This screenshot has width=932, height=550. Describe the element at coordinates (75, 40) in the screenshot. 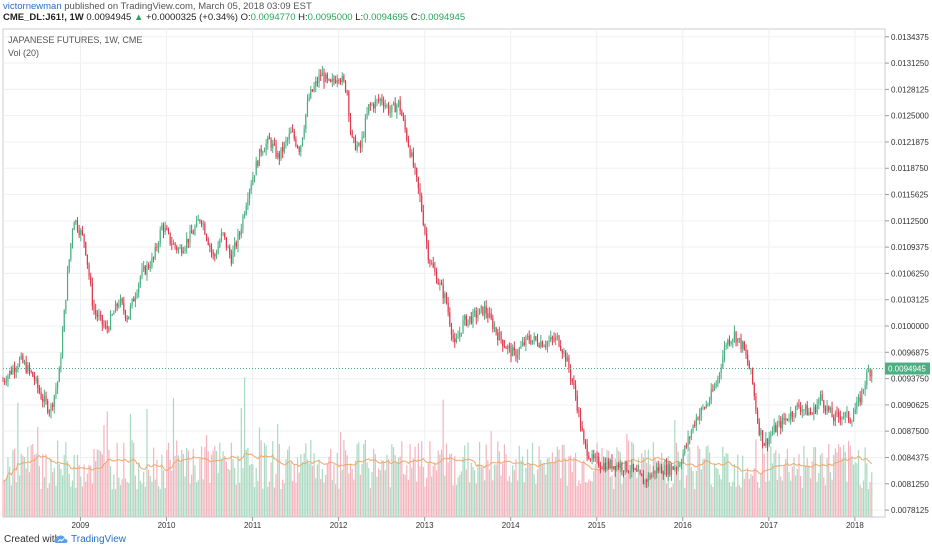

I see `chart-title: JAPANESE FUTURES, 1W, CME` at that location.